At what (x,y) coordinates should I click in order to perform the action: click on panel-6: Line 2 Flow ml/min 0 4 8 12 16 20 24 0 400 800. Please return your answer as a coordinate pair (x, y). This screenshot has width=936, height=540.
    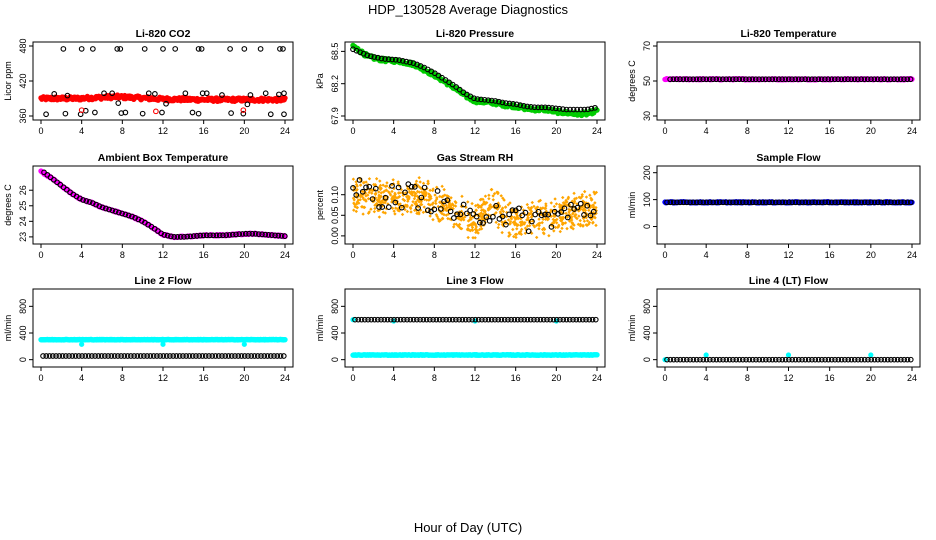
    Looking at the image, I should click on (148, 329).